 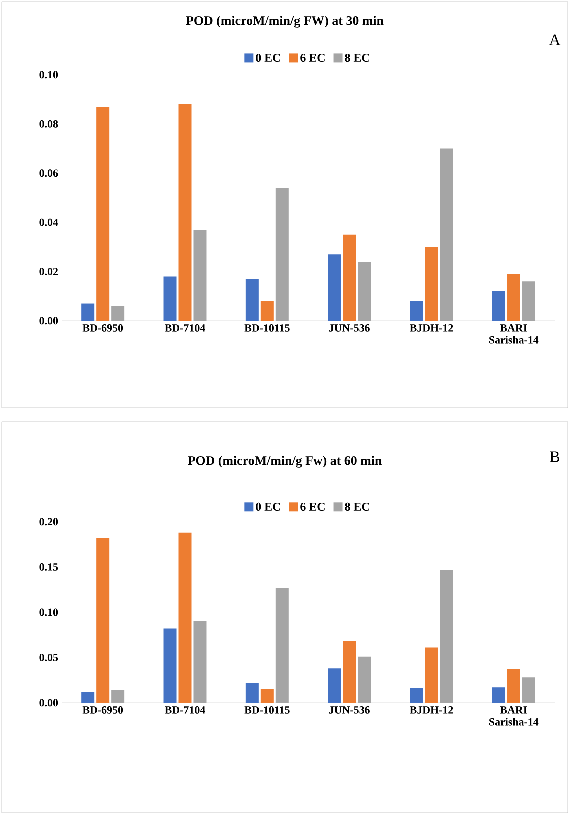 What do you see at coordinates (49, 567) in the screenshot?
I see `y-tick-label: 0.15` at bounding box center [49, 567].